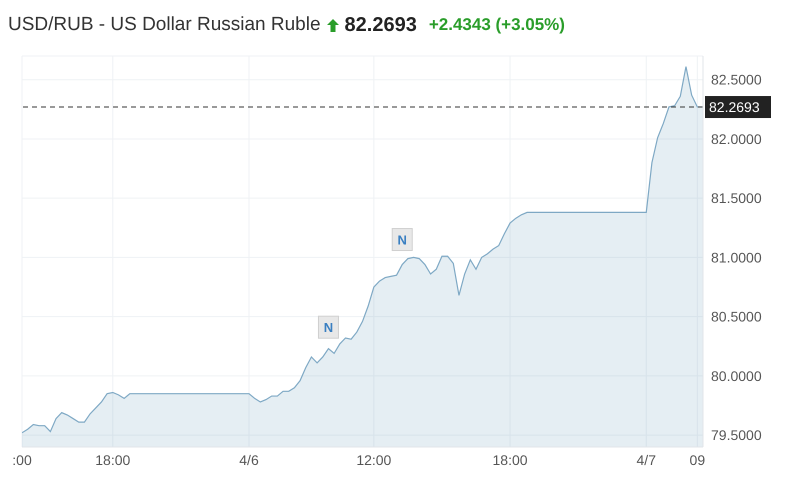 Image resolution: width=789 pixels, height=496 pixels. What do you see at coordinates (22, 460) in the screenshot?
I see `x-tick-label: :00` at bounding box center [22, 460].